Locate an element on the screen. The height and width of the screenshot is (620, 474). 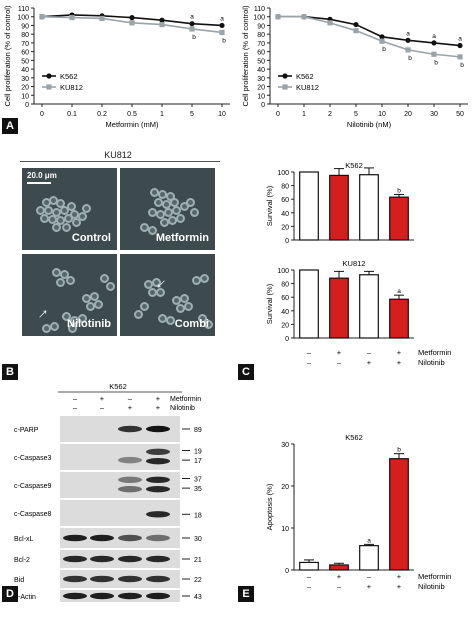
chart-k562-apoptosis: K562 0 10 20 30 Apoptosis (%) a b is located at coordinates (339, 504).